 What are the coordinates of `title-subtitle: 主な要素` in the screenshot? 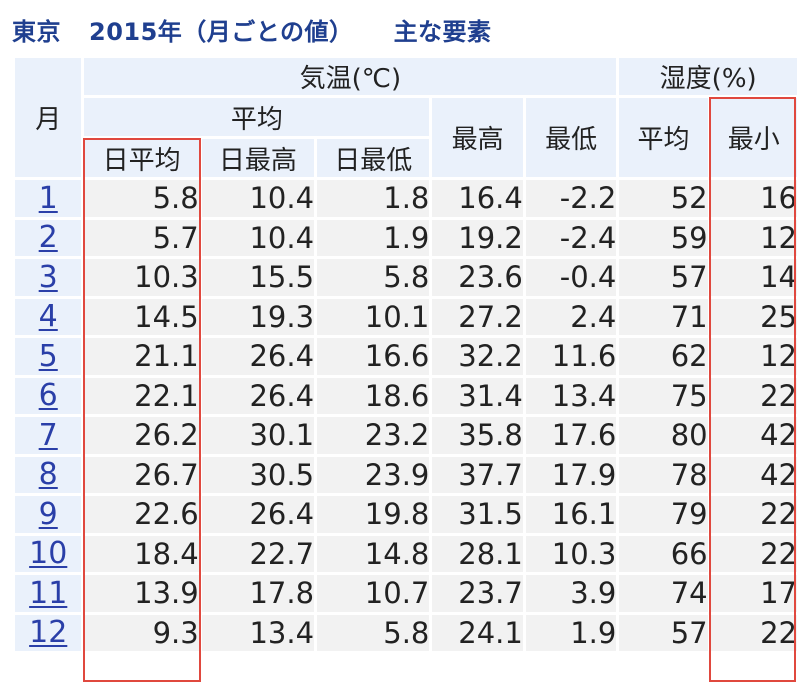 It's located at (442, 32).